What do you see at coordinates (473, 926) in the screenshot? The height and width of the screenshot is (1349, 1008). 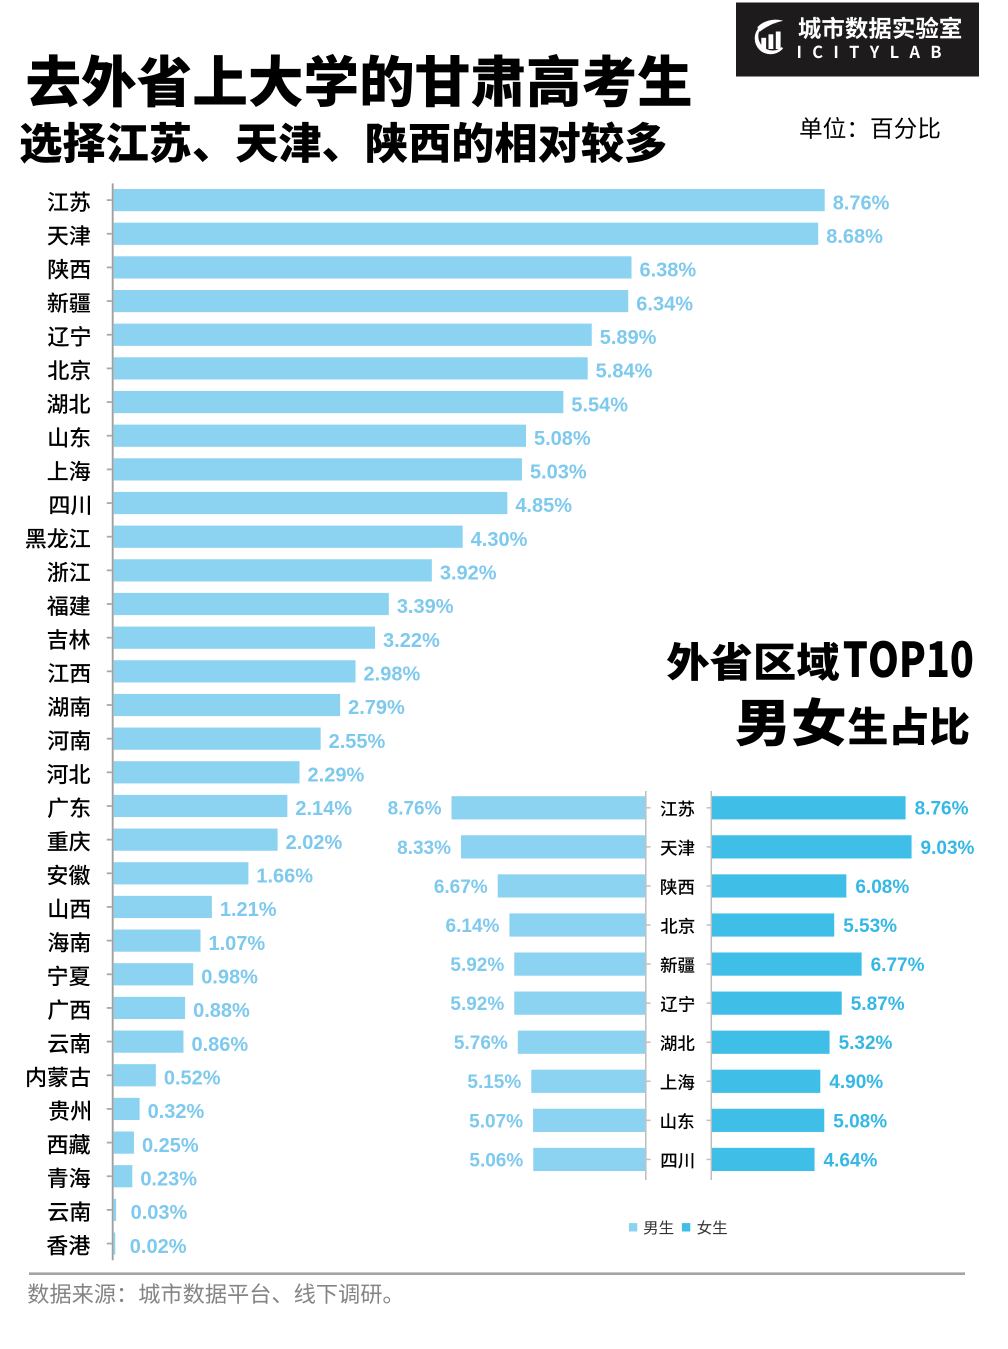 I see `svg-text: 6.14%` at bounding box center [473, 926].